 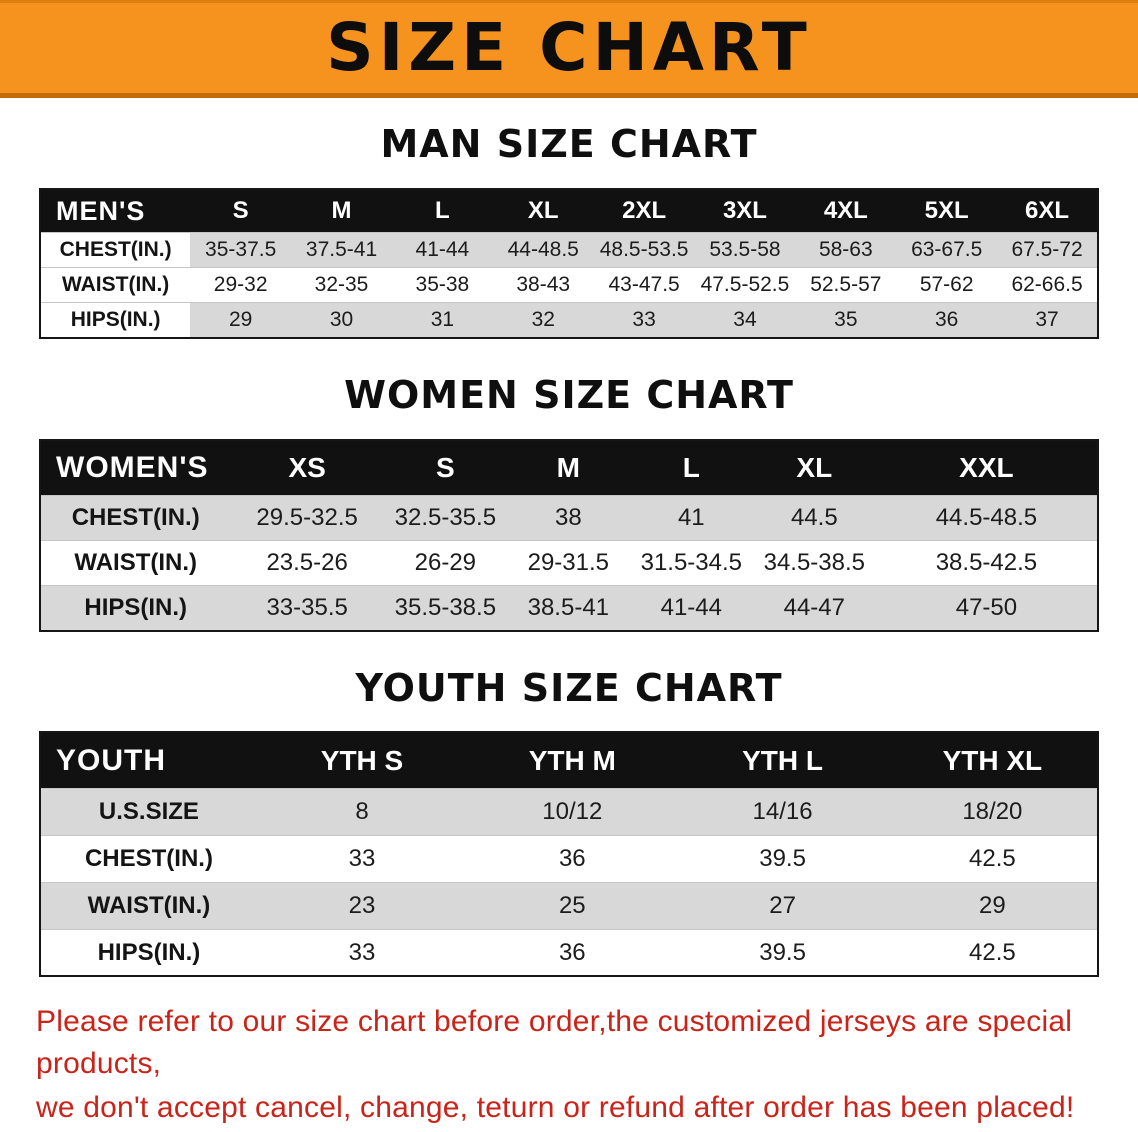 What do you see at coordinates (569, 49) in the screenshot?
I see `banner: SIZE CHART` at bounding box center [569, 49].